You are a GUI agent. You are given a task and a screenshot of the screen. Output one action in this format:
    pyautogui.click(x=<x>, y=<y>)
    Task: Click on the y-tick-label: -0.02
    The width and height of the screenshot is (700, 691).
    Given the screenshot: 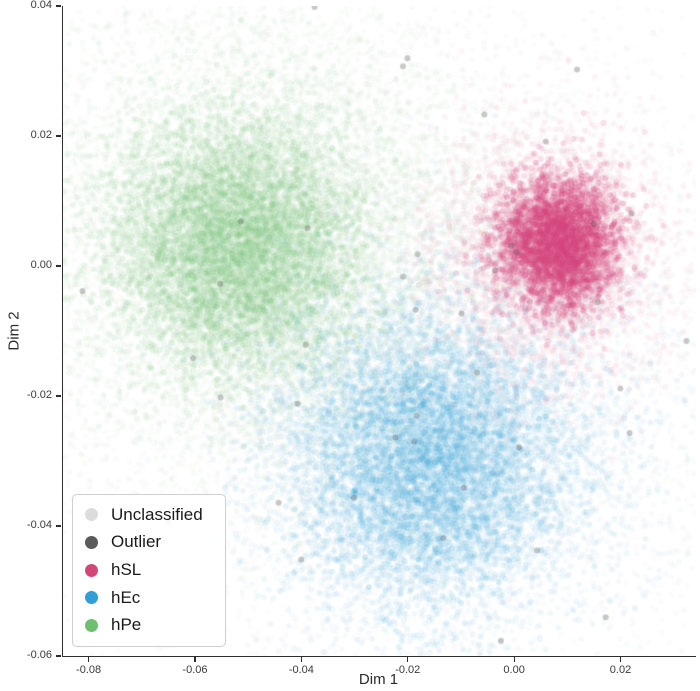 What is the action you would take?
    pyautogui.click(x=39, y=395)
    